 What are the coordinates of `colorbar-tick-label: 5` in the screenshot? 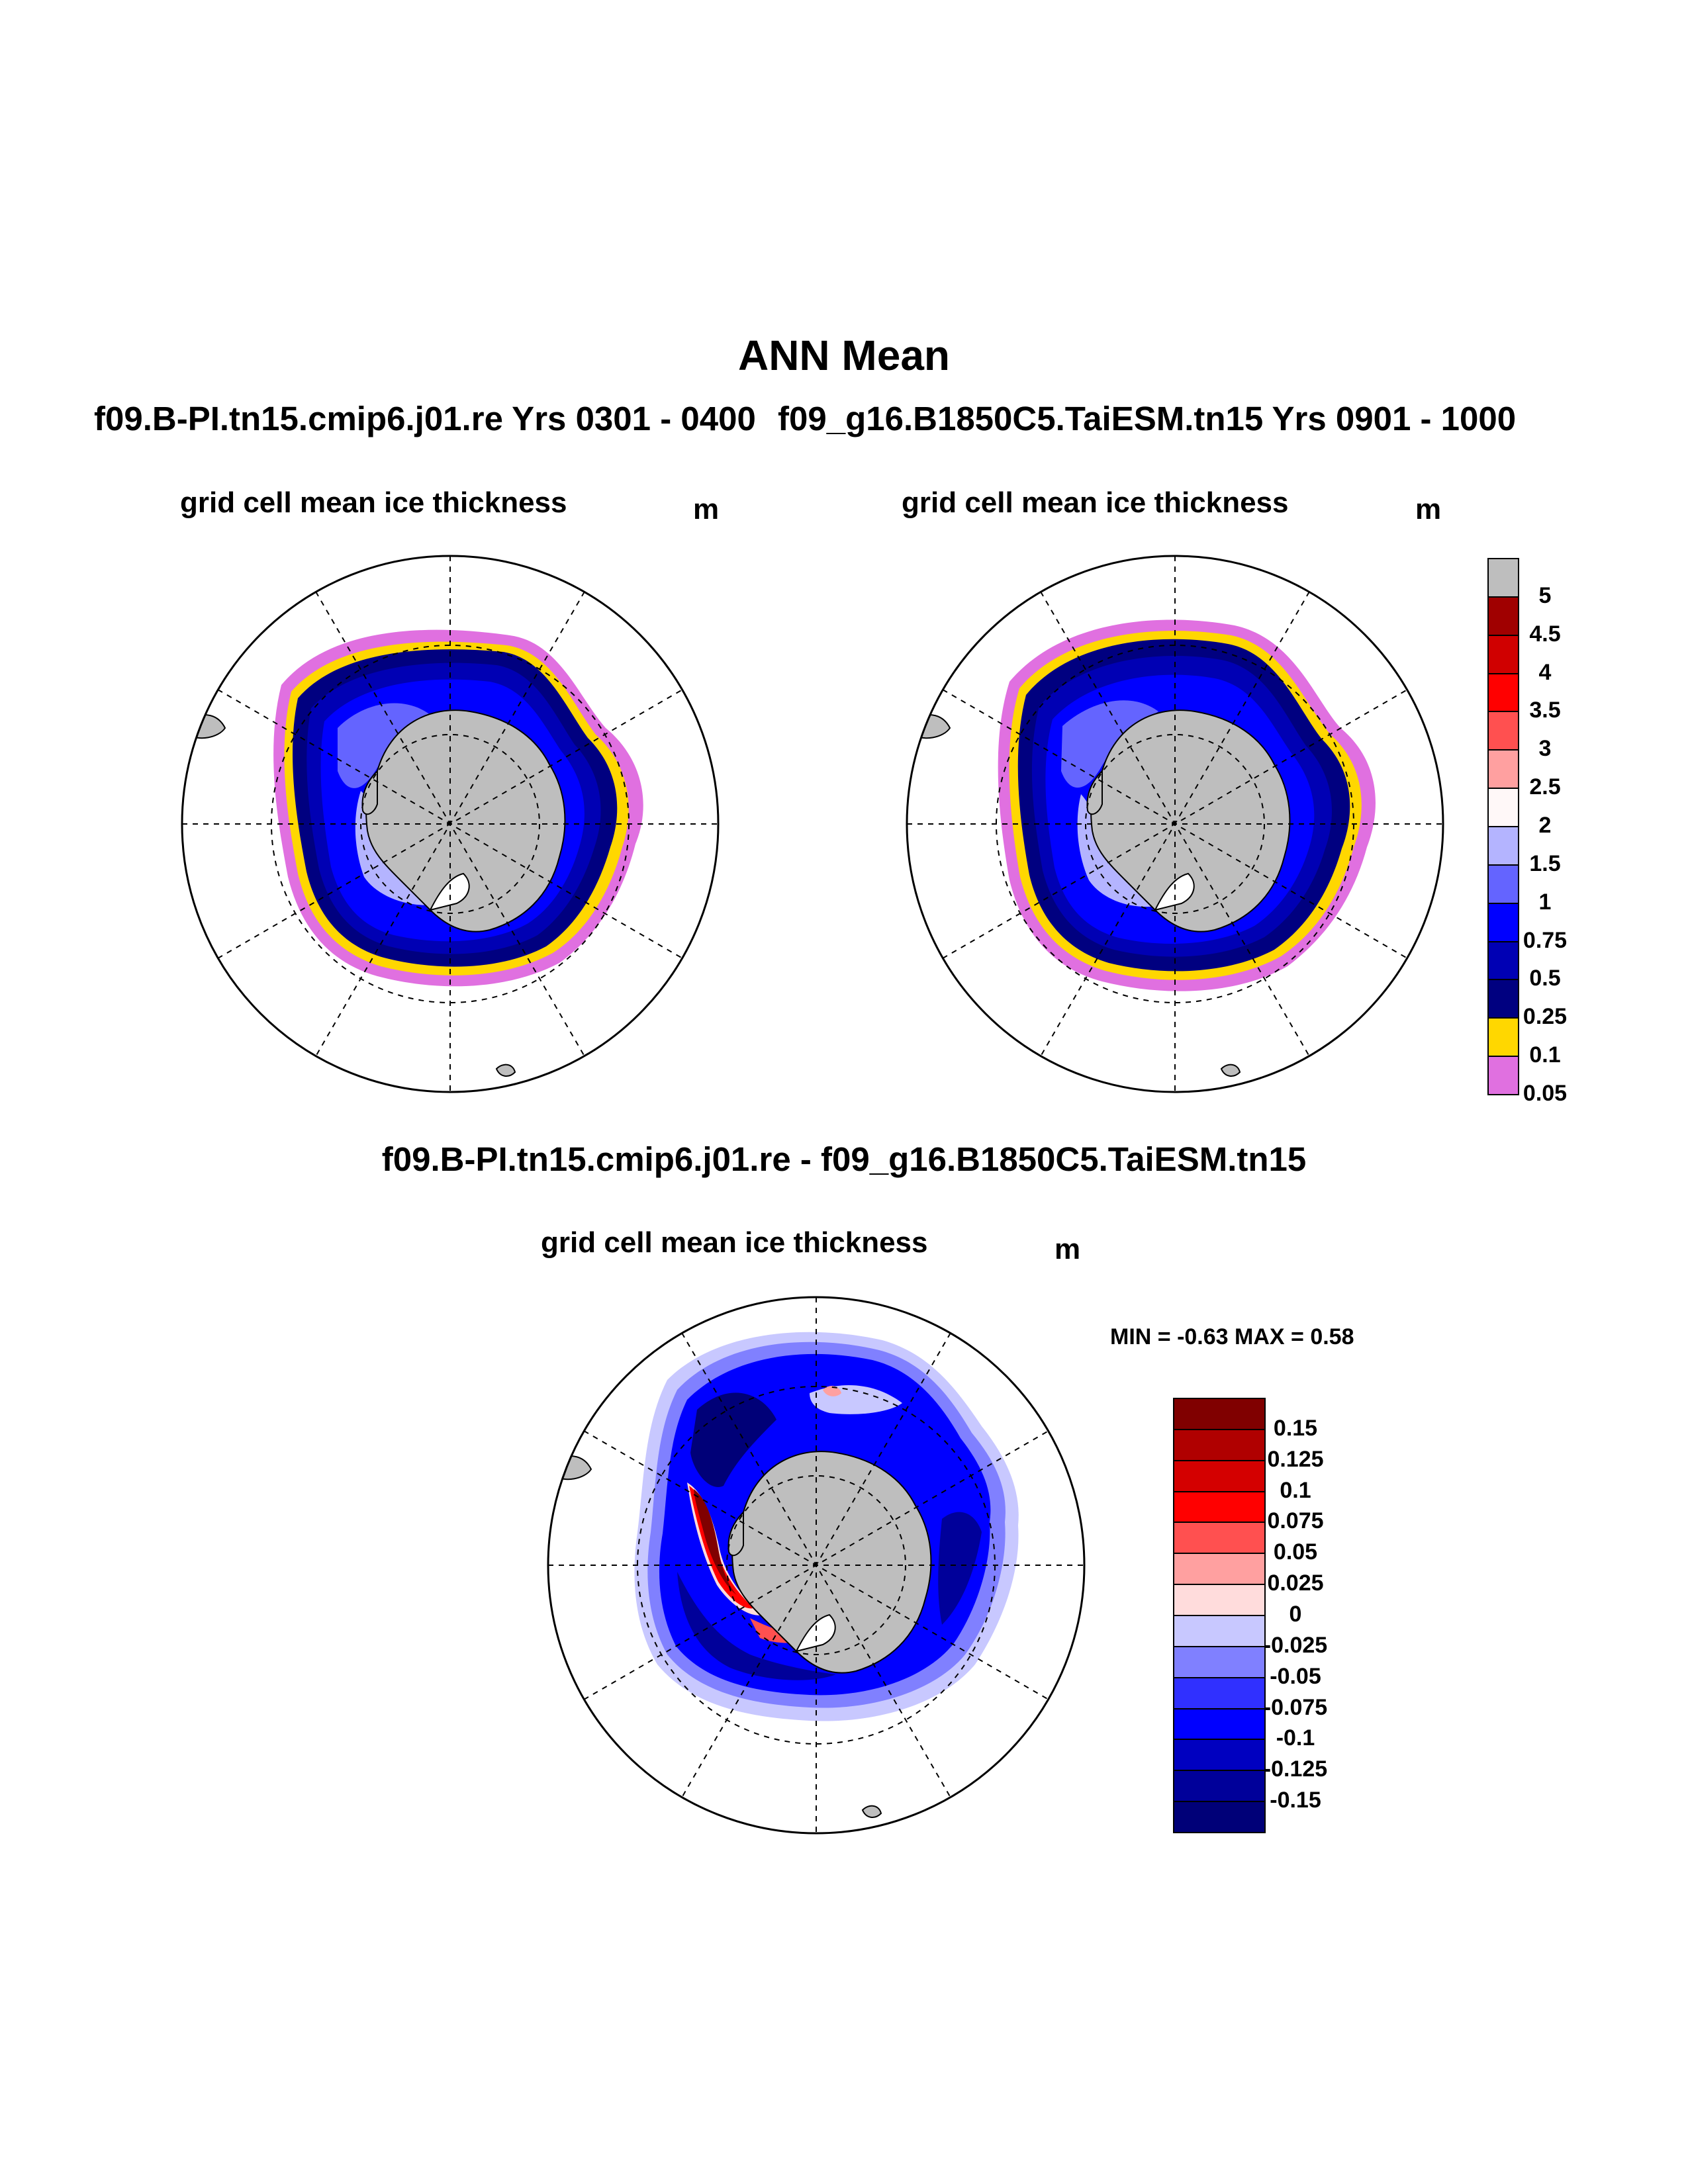 It's located at (1545, 595).